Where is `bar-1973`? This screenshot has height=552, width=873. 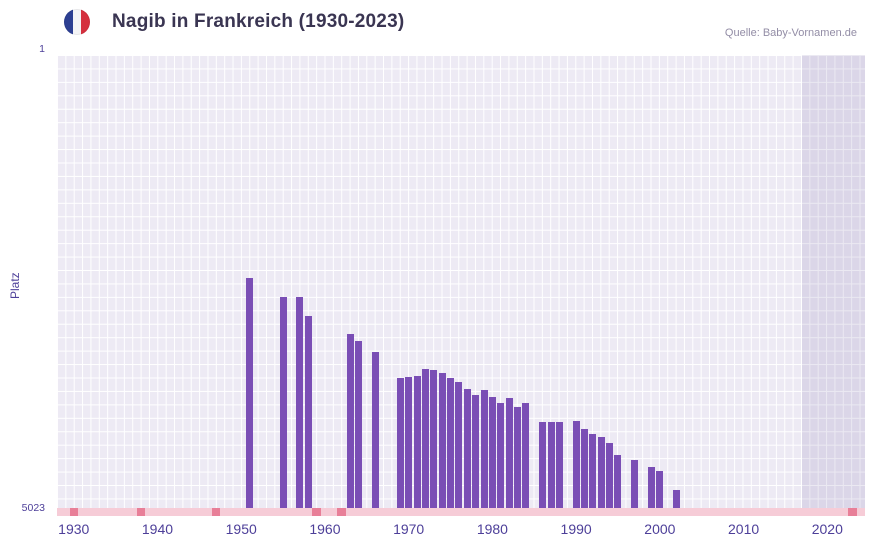 bar-1973 is located at coordinates (434, 440).